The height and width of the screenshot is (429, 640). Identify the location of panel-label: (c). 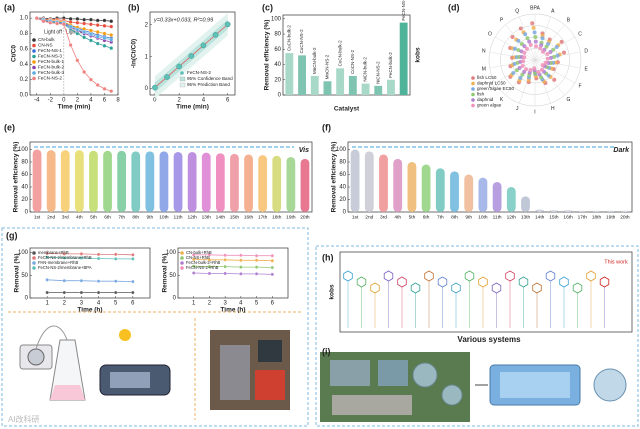
(267, 7).